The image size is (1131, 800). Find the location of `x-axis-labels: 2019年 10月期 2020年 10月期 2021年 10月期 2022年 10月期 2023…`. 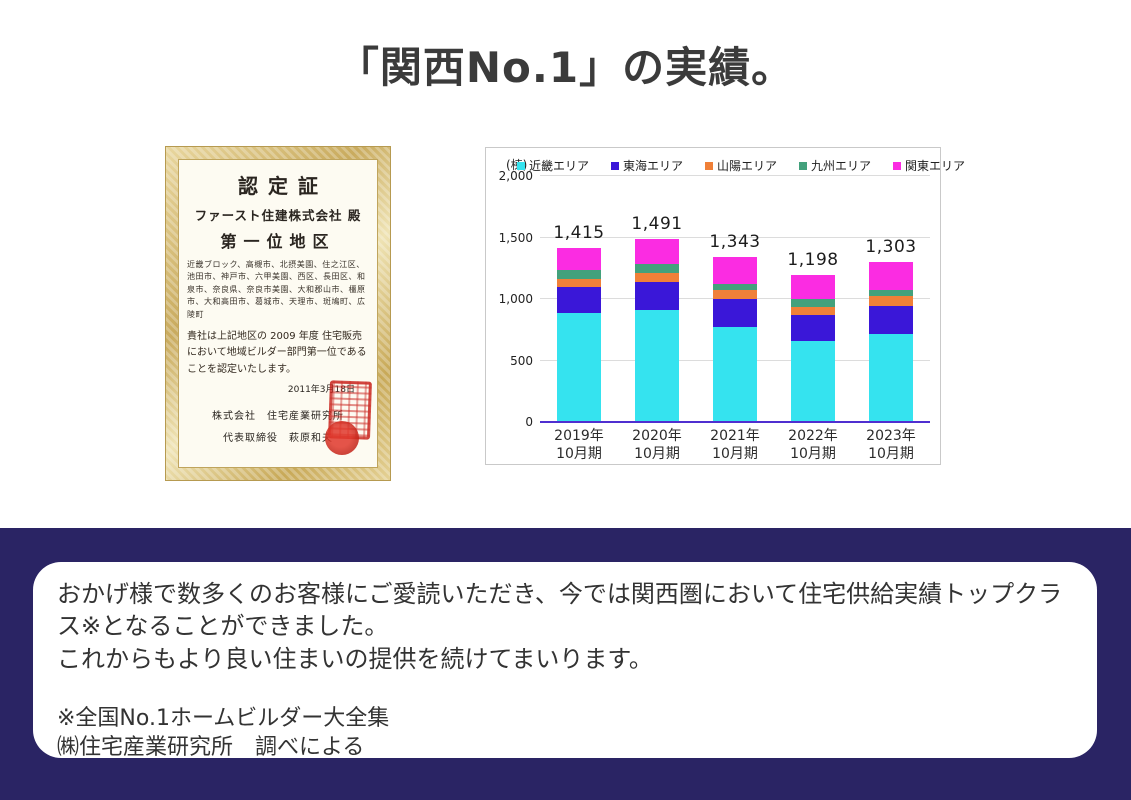

x-axis-labels: 2019年 10月期 2020年 10月期 2021年 10月期 2022年 10月期 2023… is located at coordinates (735, 445).